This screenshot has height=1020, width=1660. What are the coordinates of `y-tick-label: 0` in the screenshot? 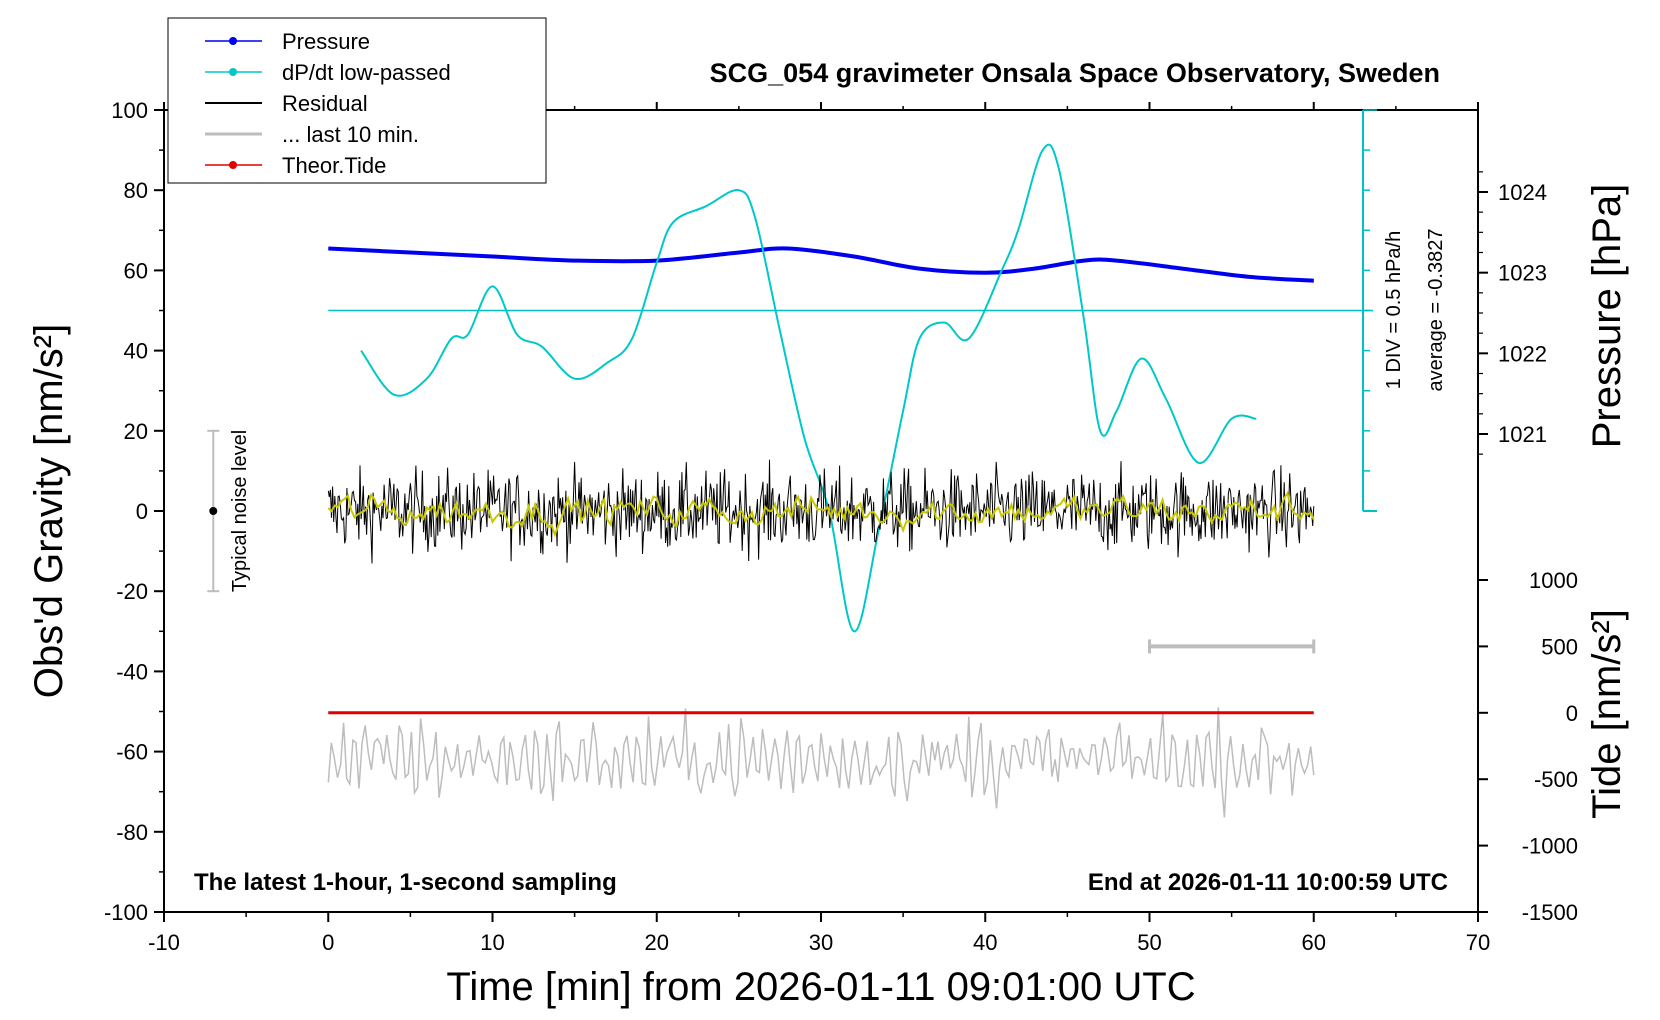 It's located at (142, 511).